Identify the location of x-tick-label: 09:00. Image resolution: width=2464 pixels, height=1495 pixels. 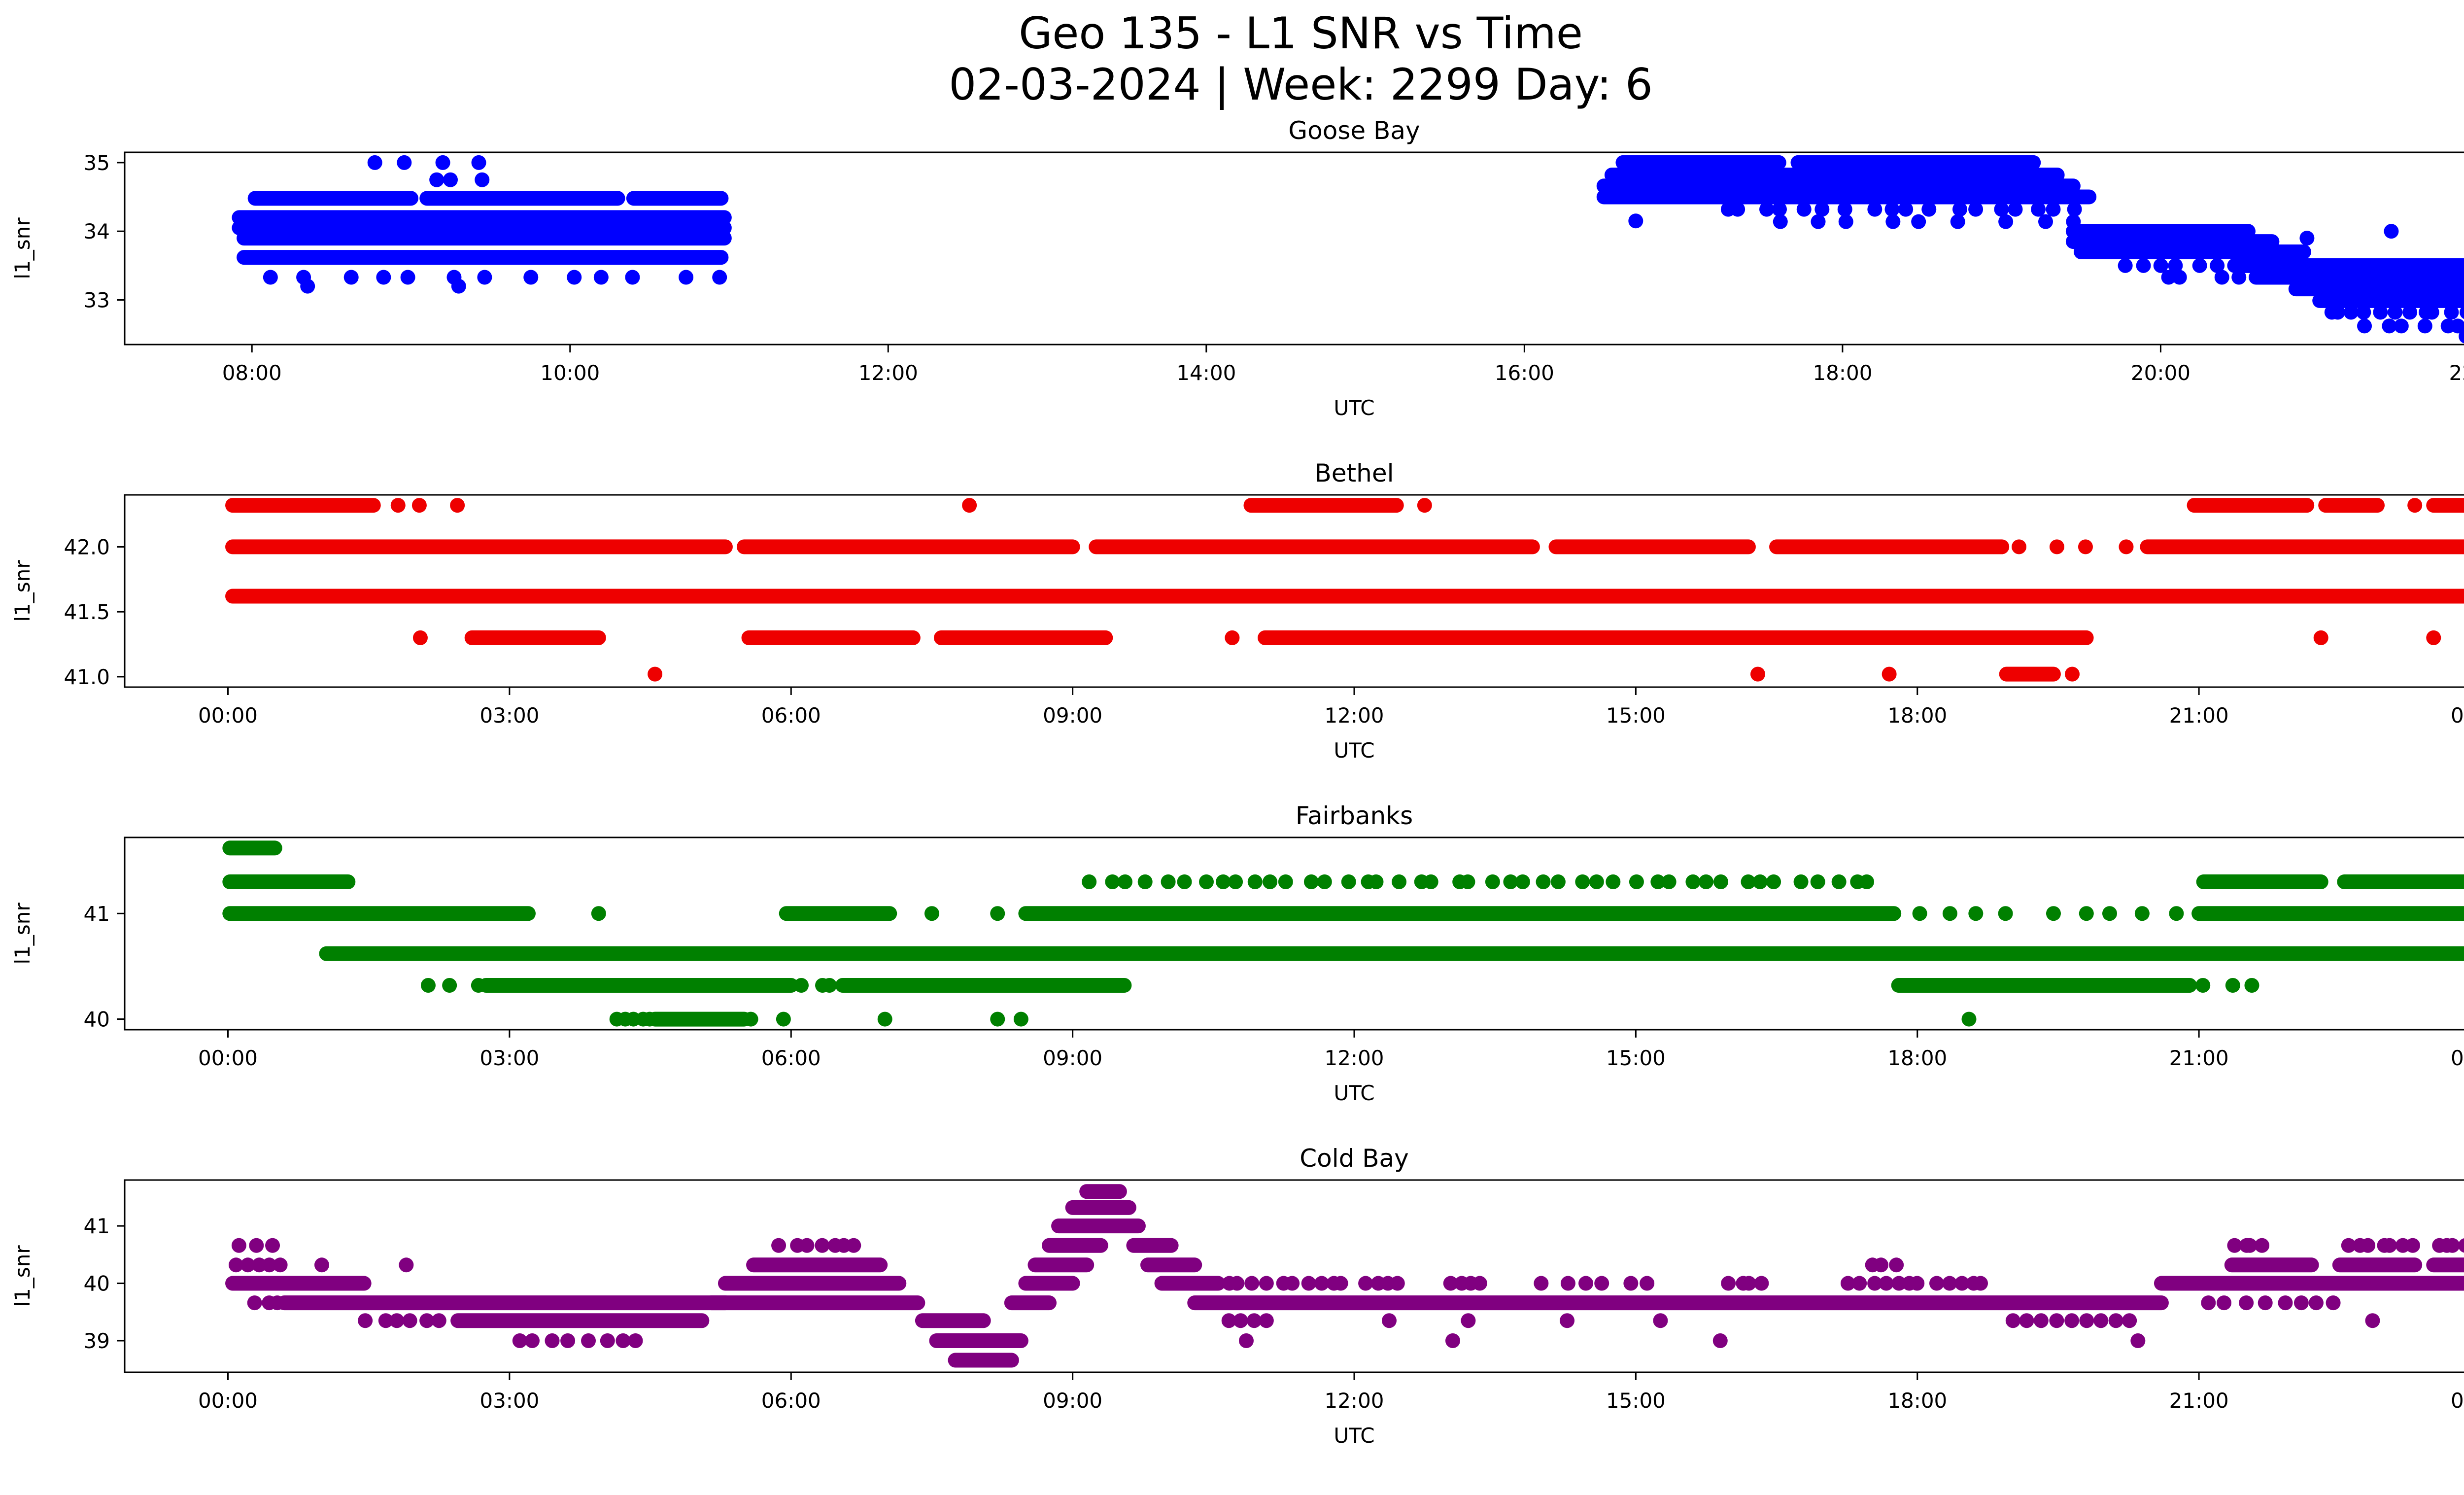
(1072, 1058).